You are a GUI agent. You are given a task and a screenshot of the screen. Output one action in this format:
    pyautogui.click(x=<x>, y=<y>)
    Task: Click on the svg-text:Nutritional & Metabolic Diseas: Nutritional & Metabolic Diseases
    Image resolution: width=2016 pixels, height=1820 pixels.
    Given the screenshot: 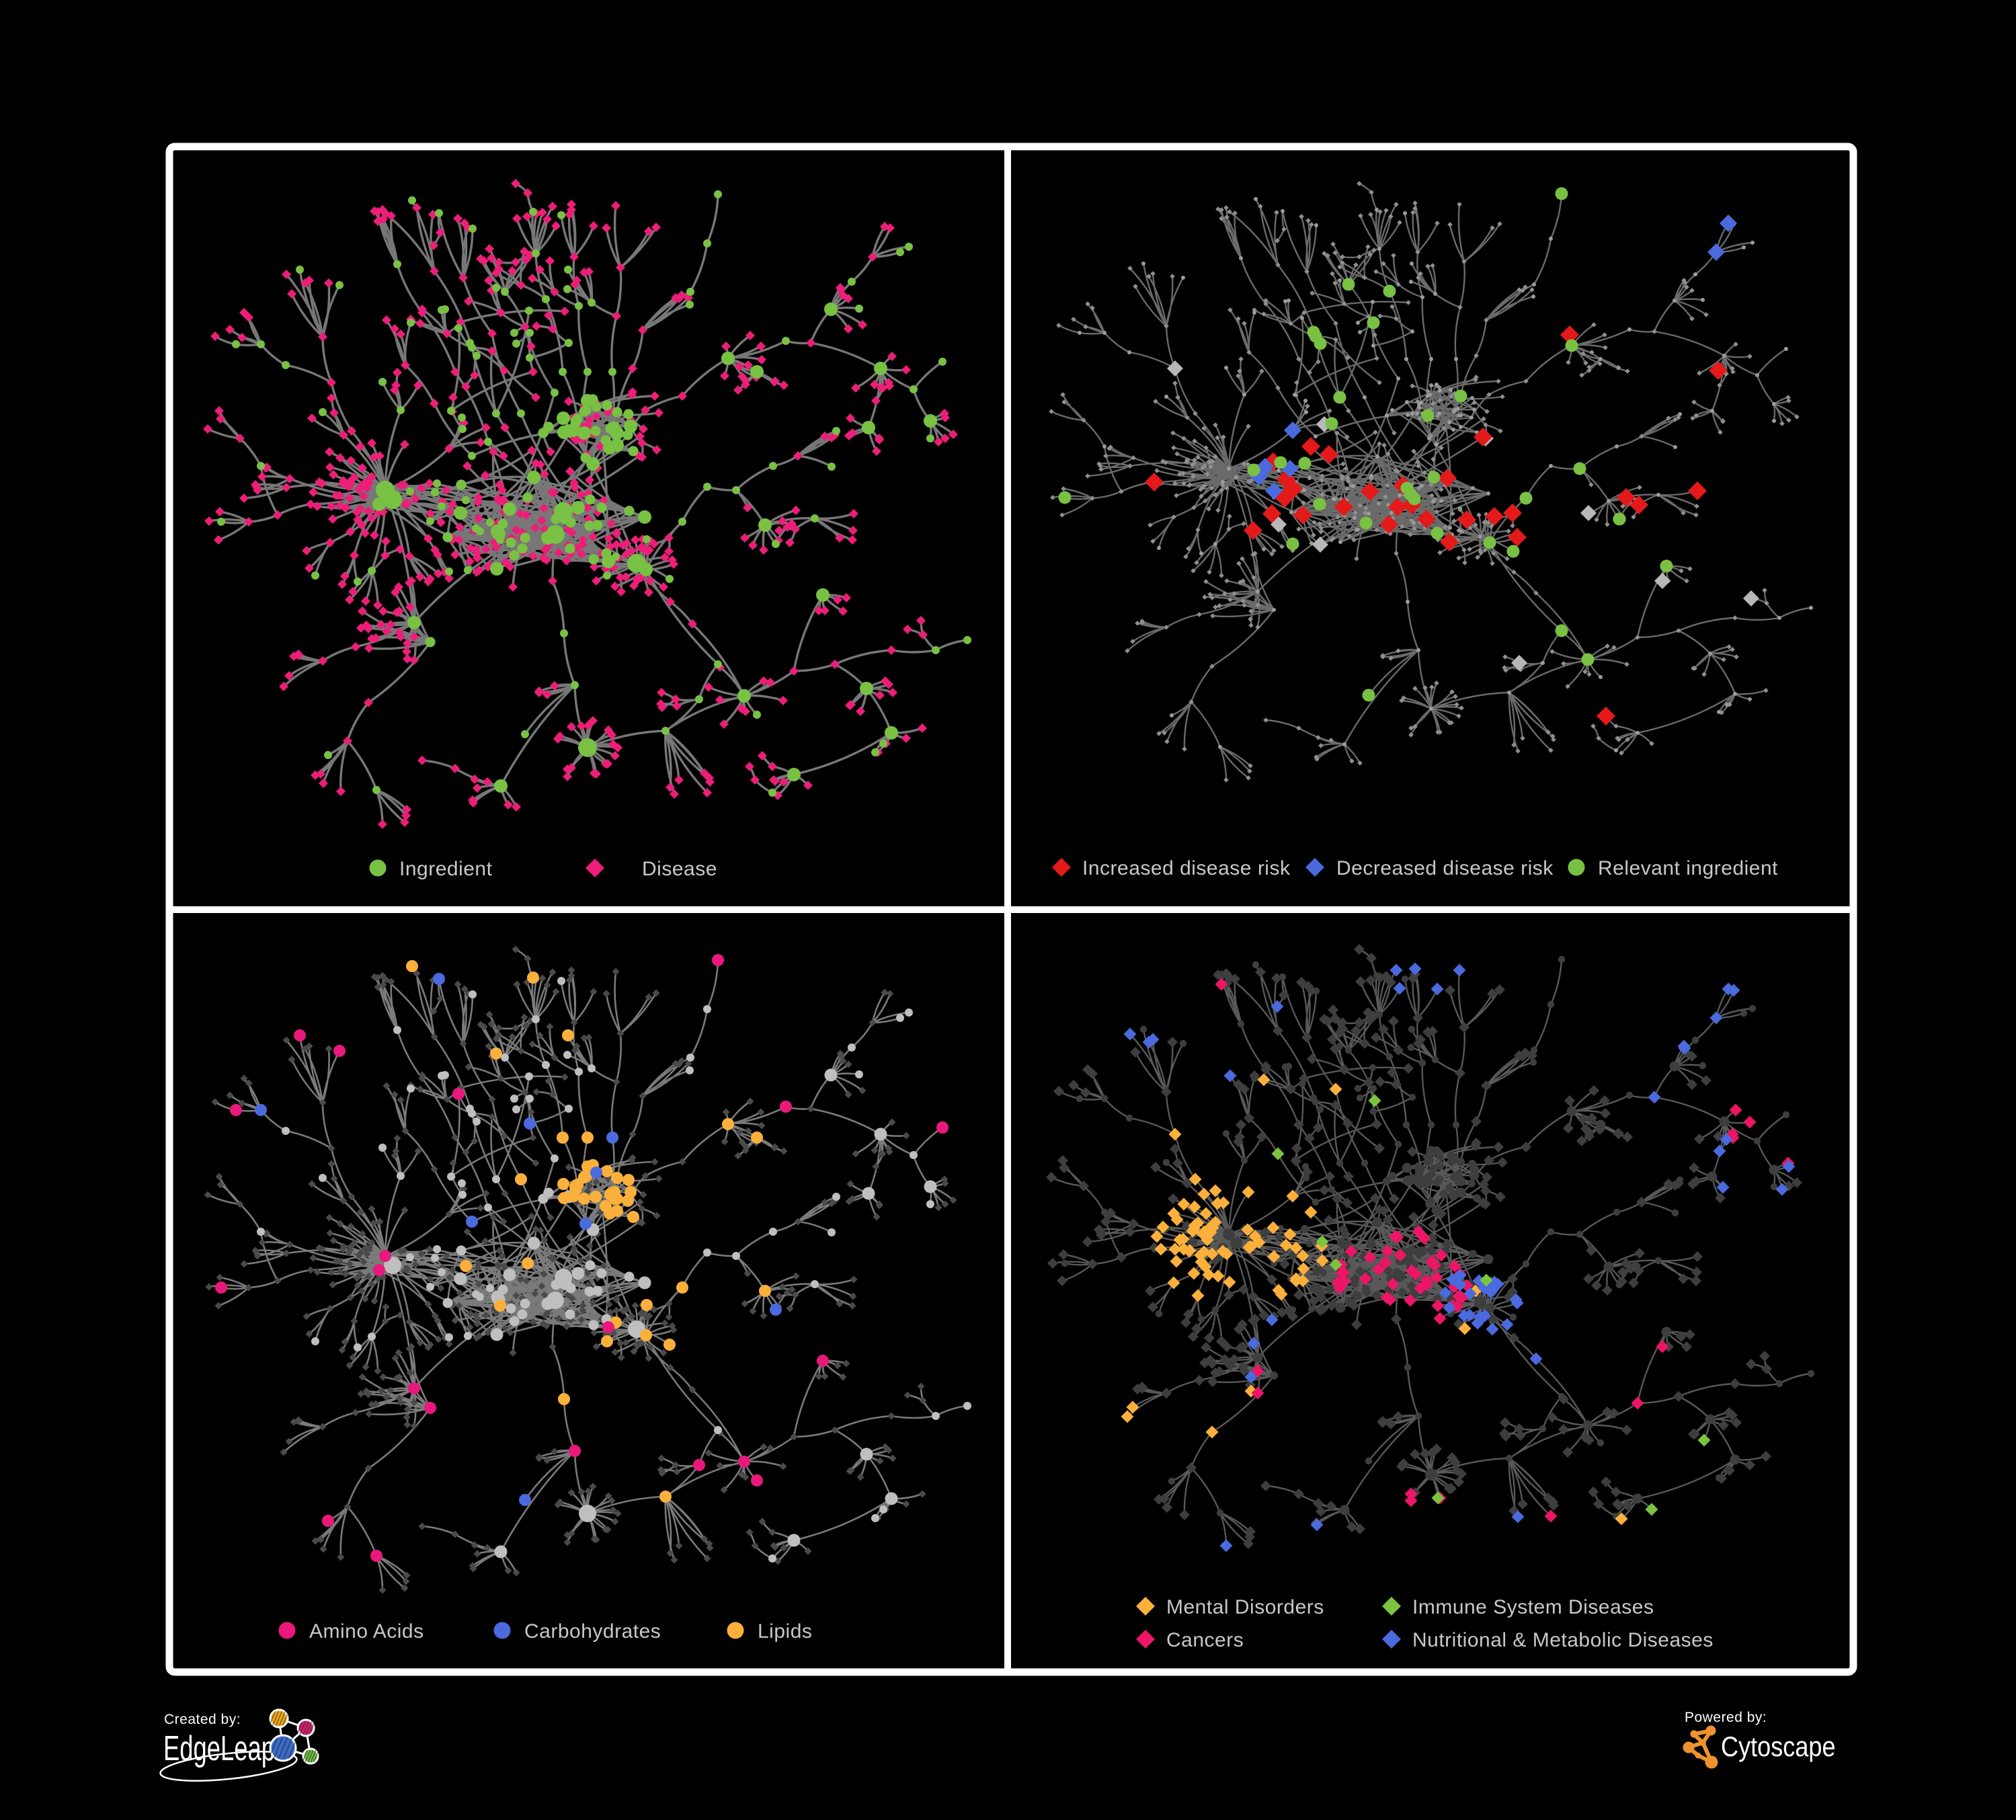 What is the action you would take?
    pyautogui.click(x=1562, y=1640)
    